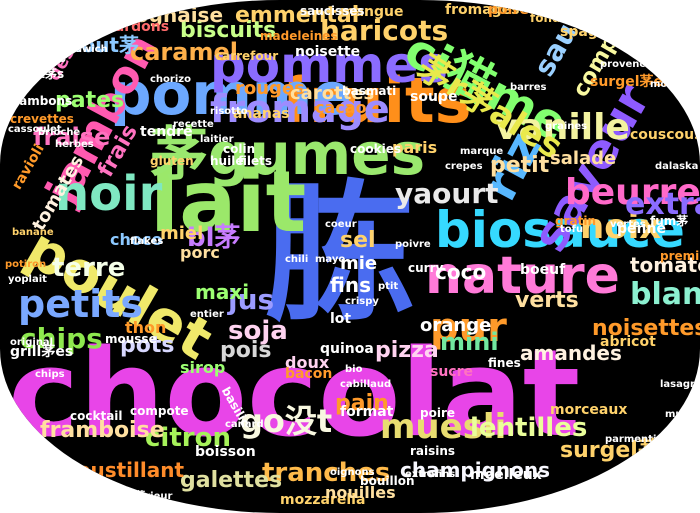 The height and width of the screenshot is (513, 700). I want to click on word-quinoa: quinoa, so click(347, 349).